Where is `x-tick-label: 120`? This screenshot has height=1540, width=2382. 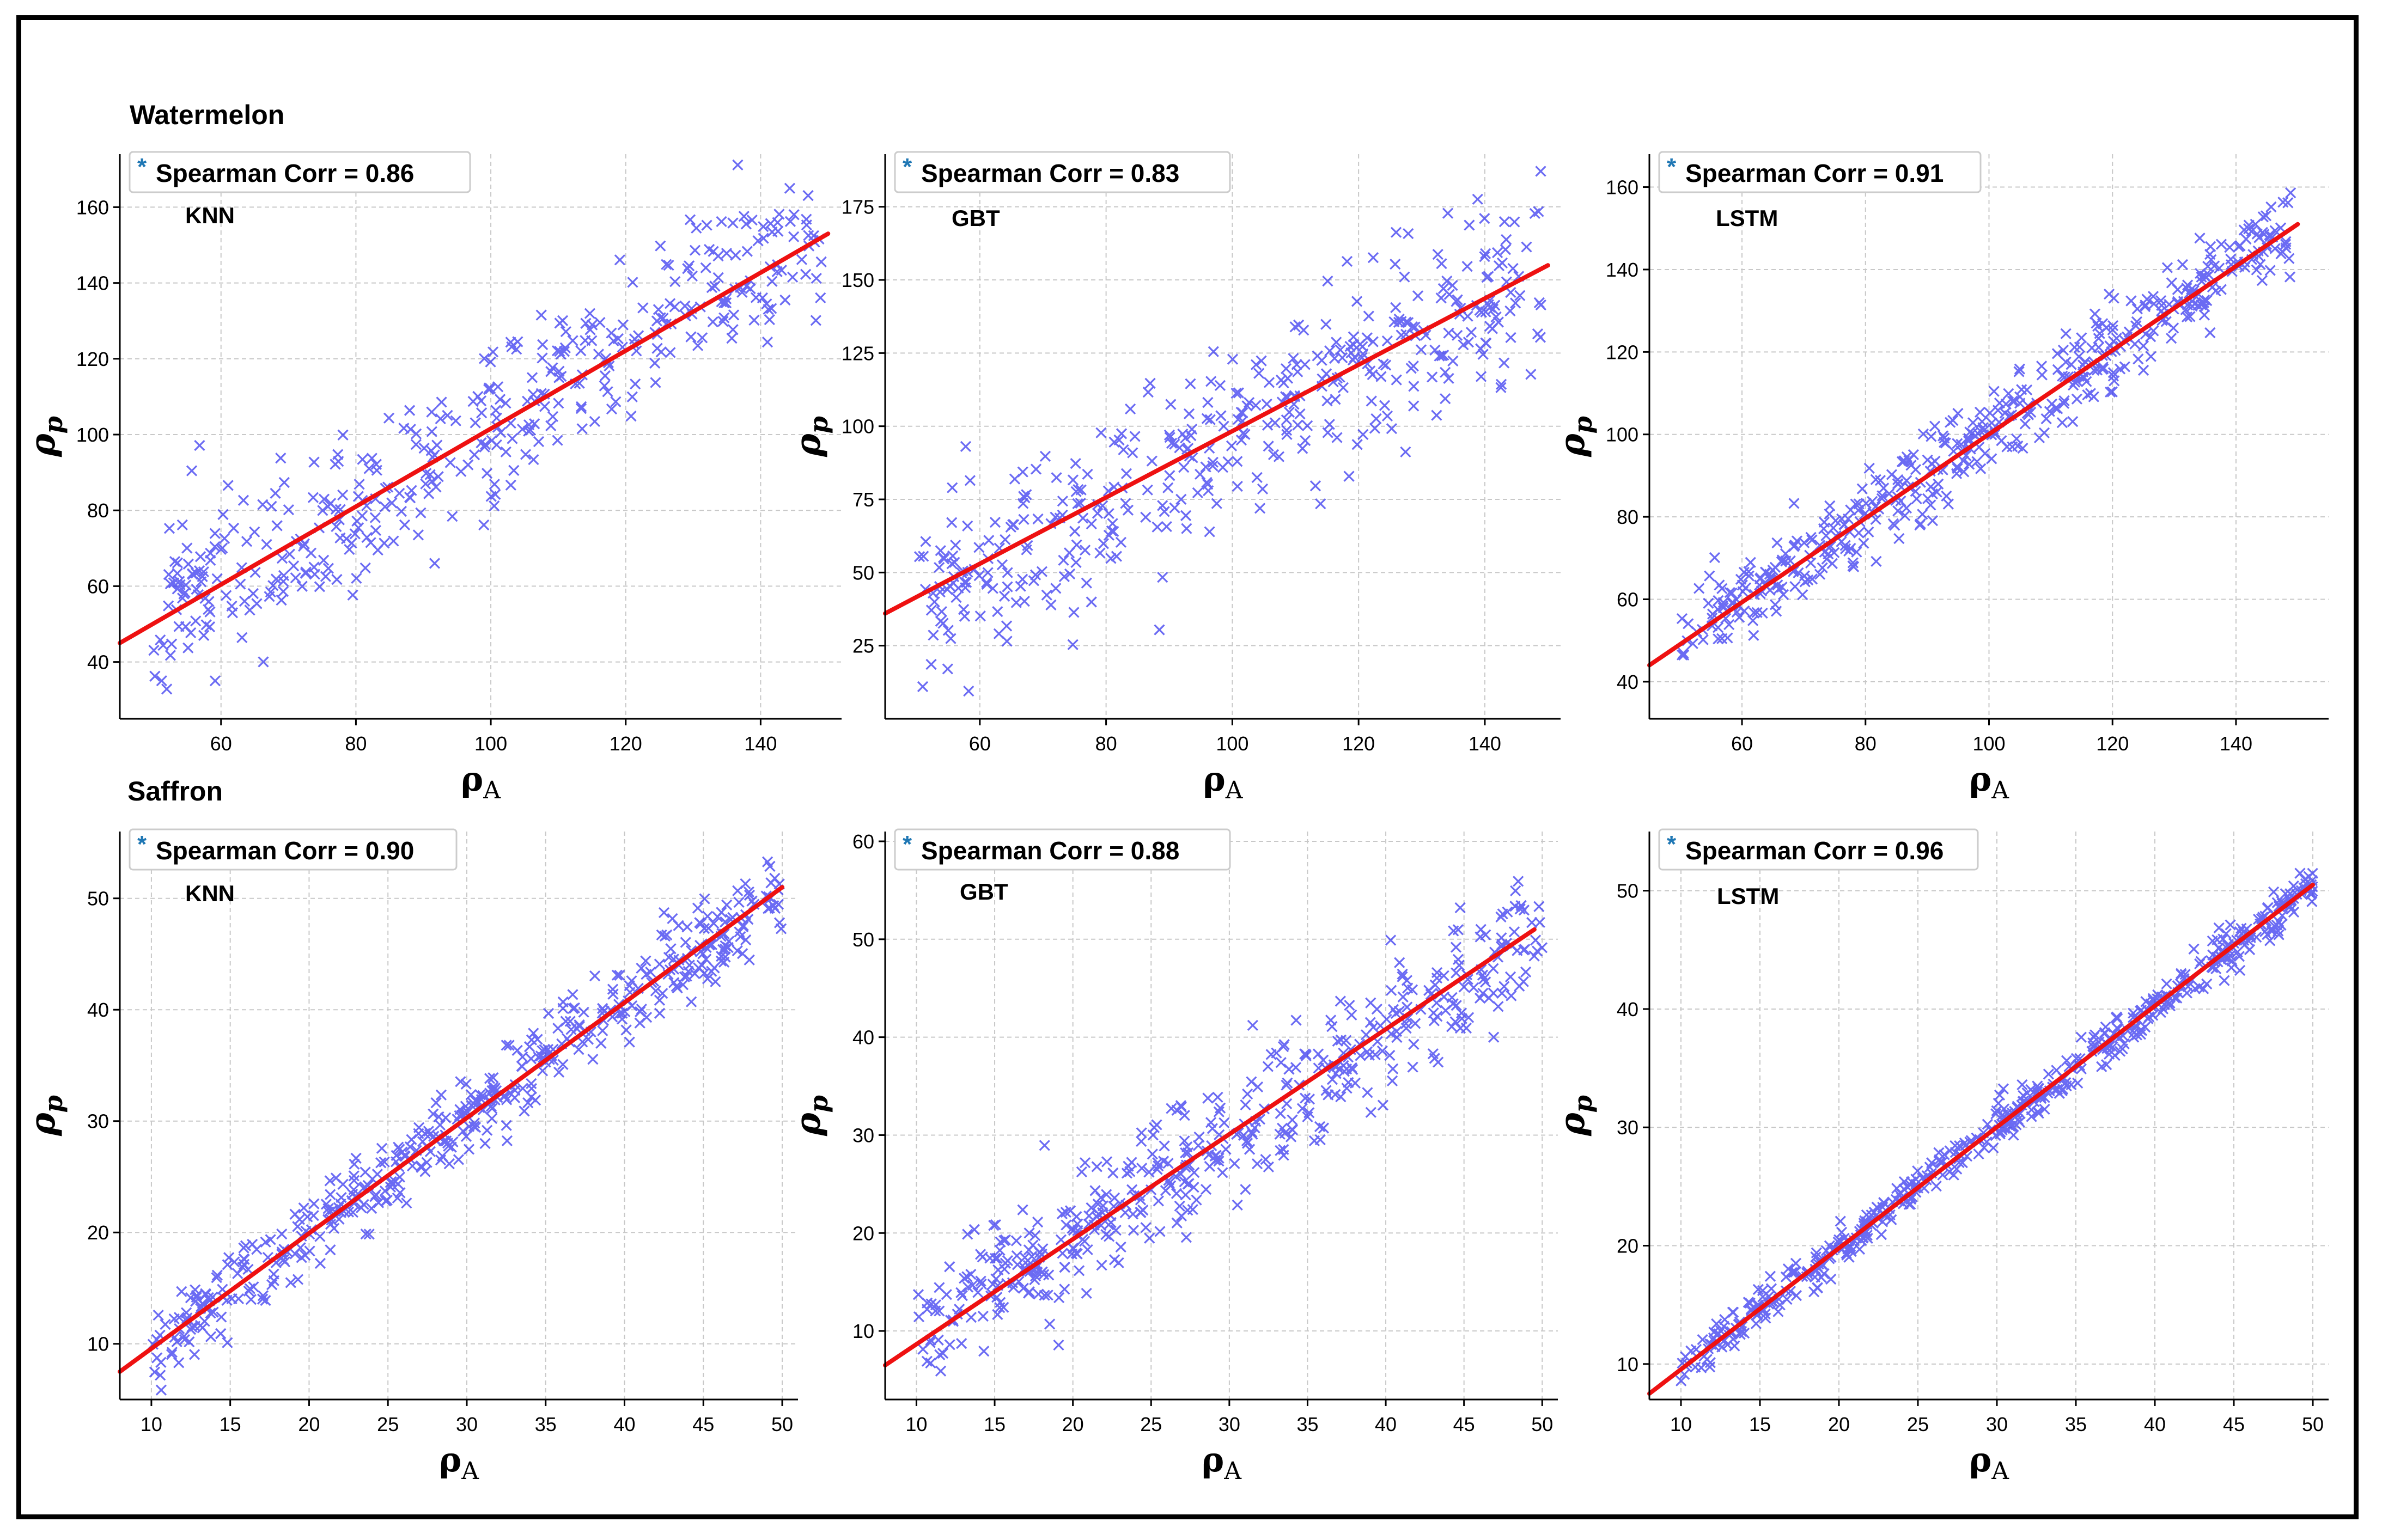
x-tick-label: 120 is located at coordinates (1358, 744).